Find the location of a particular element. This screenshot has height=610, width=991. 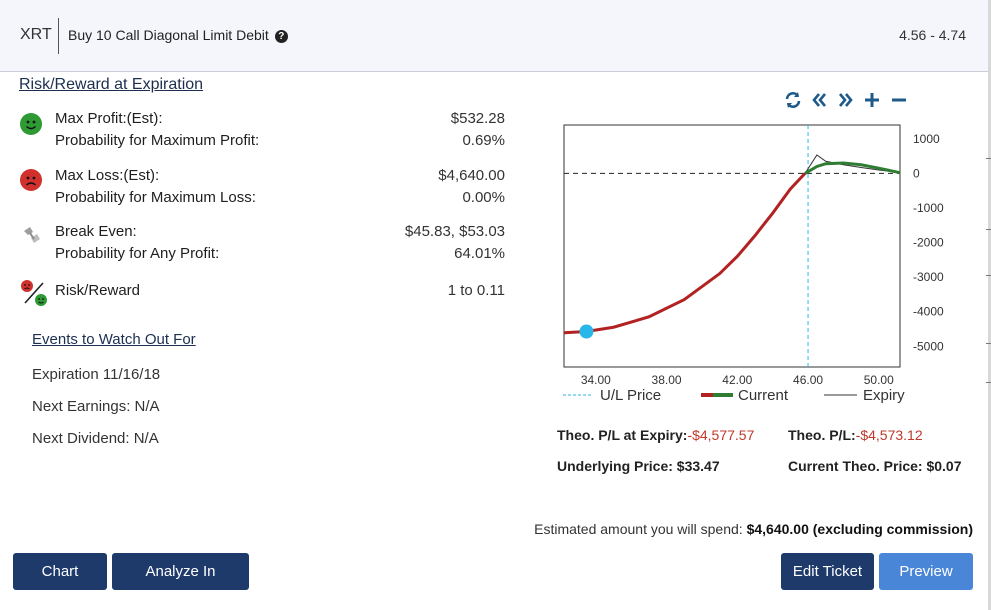

risk-reward-value: 1 to 0.11 is located at coordinates (476, 290).